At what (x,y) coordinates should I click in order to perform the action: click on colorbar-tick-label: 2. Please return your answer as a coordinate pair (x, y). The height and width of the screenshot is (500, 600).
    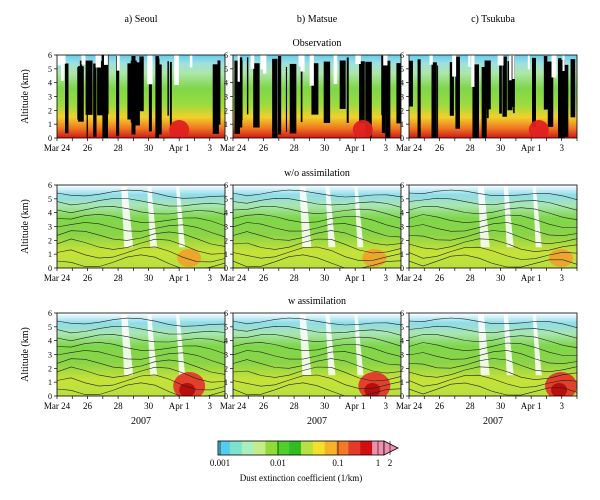
    Looking at the image, I should click on (390, 463).